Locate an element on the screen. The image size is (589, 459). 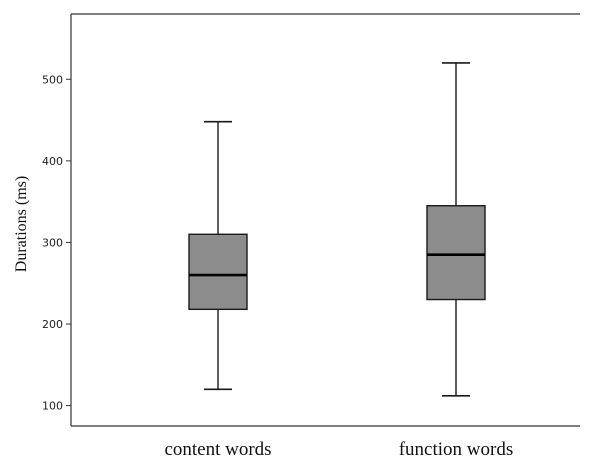
y-axis-title: Durations (ms) is located at coordinates (21, 224).